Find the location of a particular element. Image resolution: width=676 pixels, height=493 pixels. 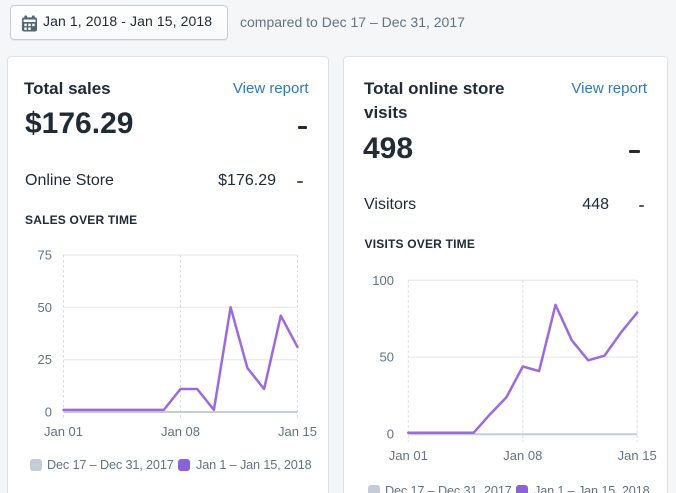

svg-text: 100 is located at coordinates (383, 280).